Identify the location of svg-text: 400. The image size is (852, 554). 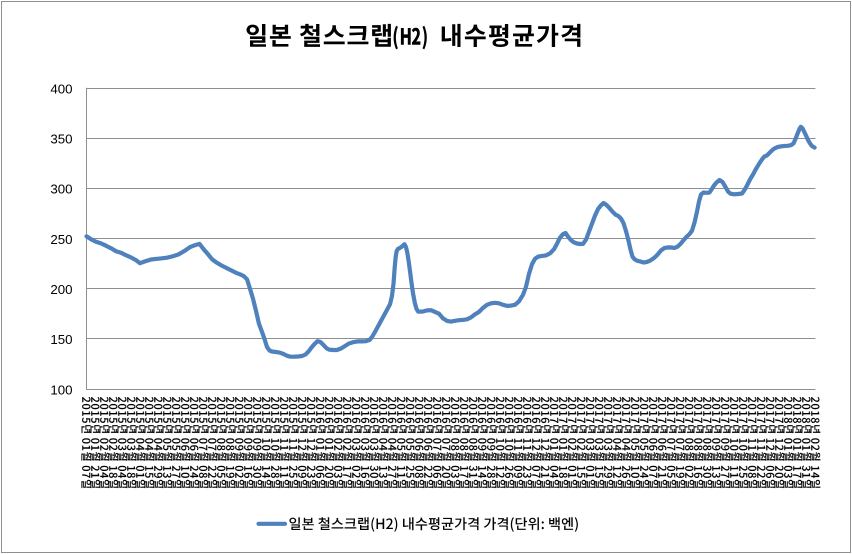
(61, 88).